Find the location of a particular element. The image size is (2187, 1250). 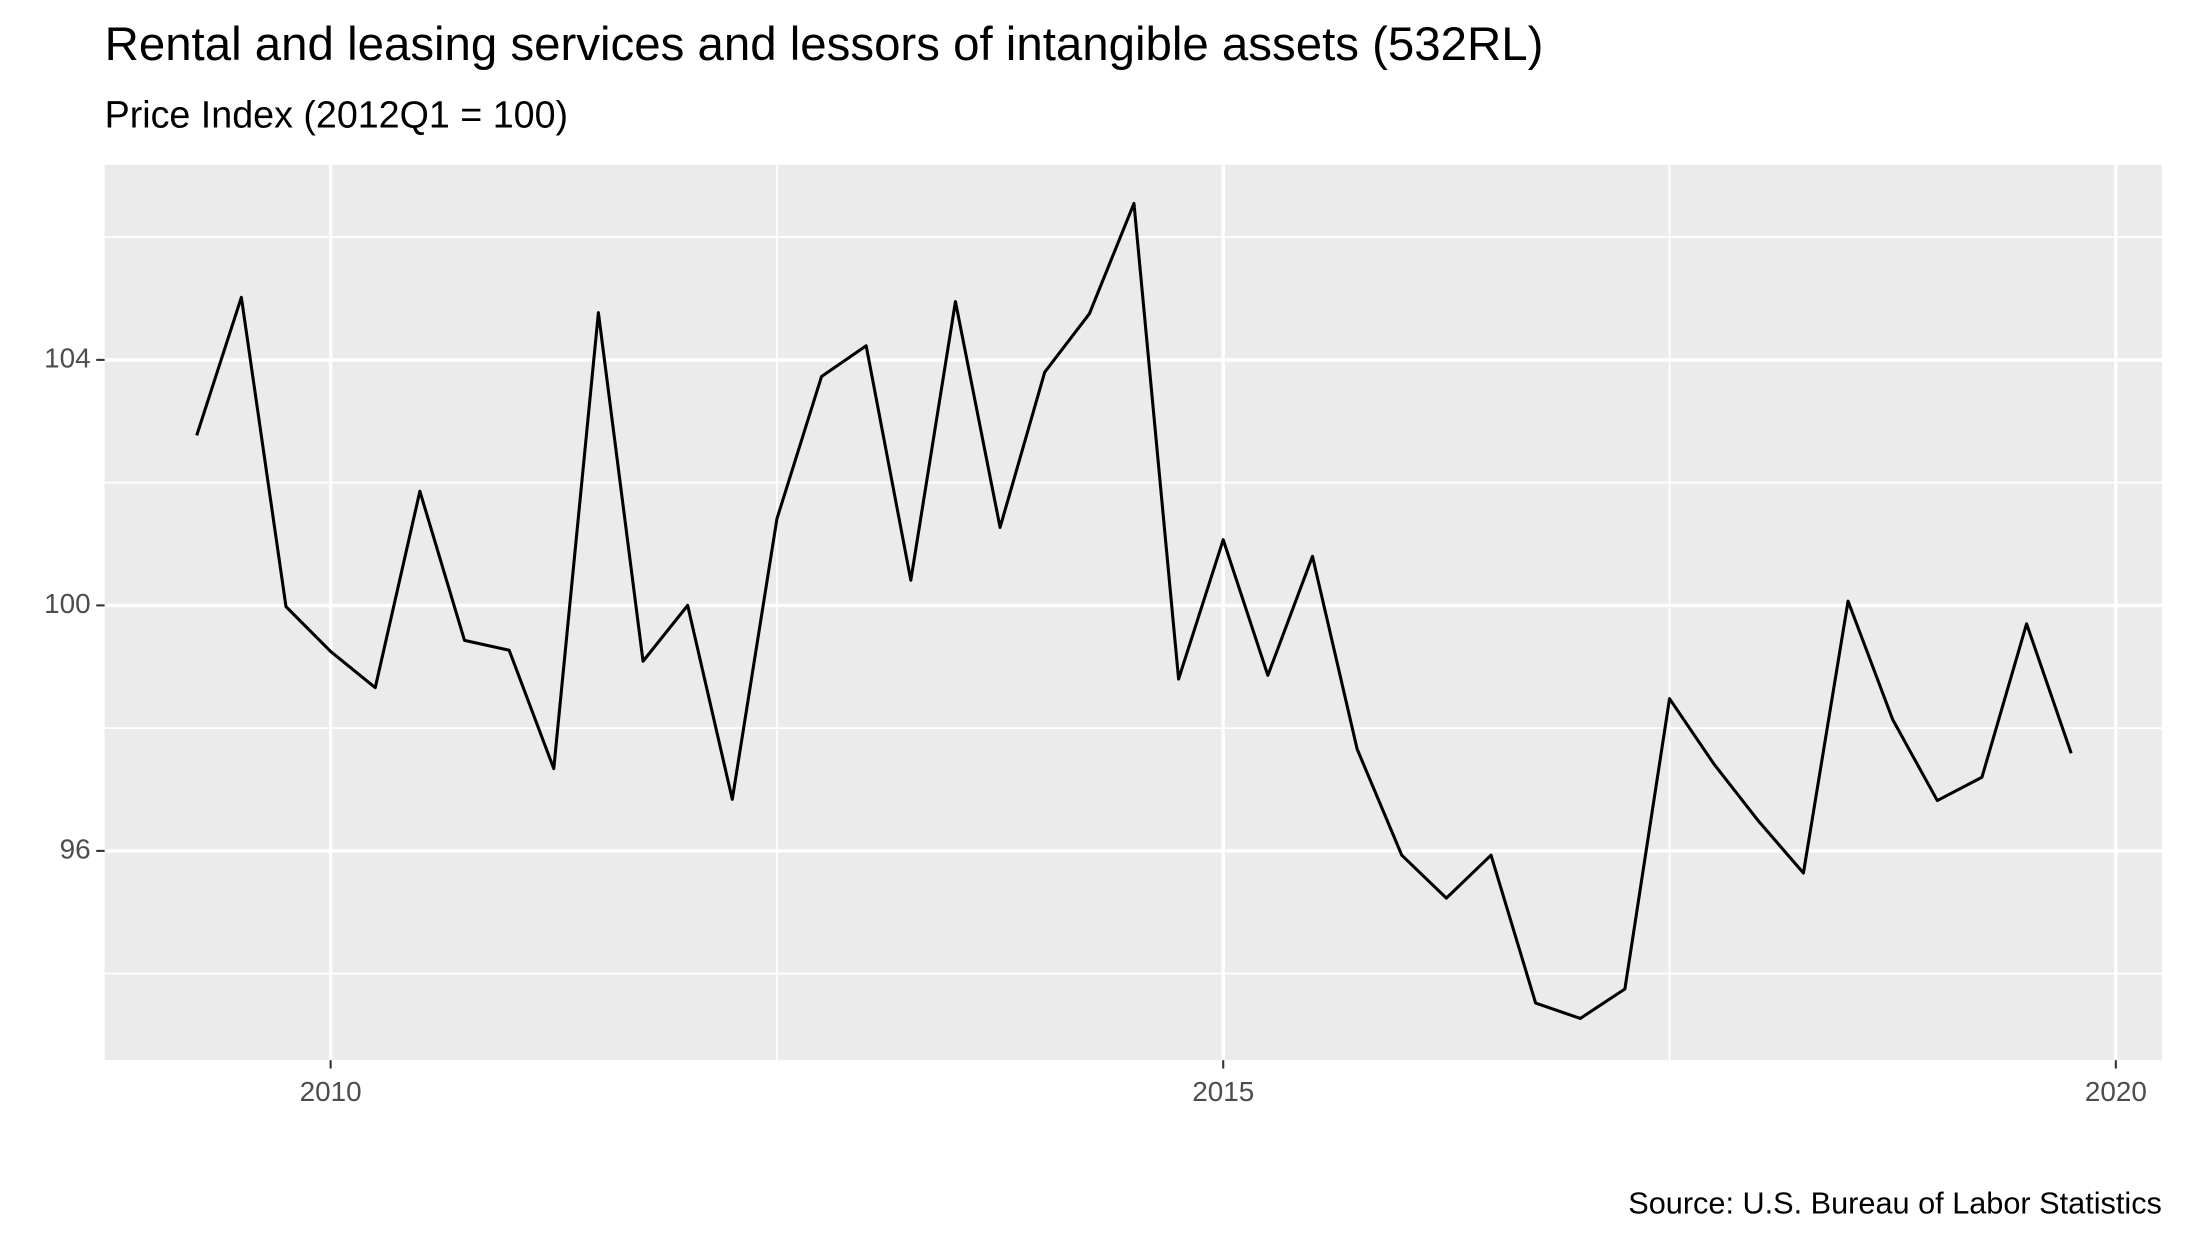

x-tick-label: 2015 is located at coordinates (1223, 1091).